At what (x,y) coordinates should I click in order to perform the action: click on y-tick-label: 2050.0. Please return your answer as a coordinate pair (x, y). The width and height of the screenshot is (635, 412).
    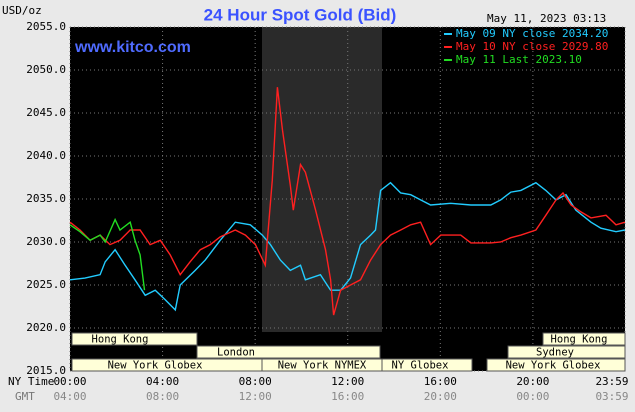
    Looking at the image, I should click on (46, 69).